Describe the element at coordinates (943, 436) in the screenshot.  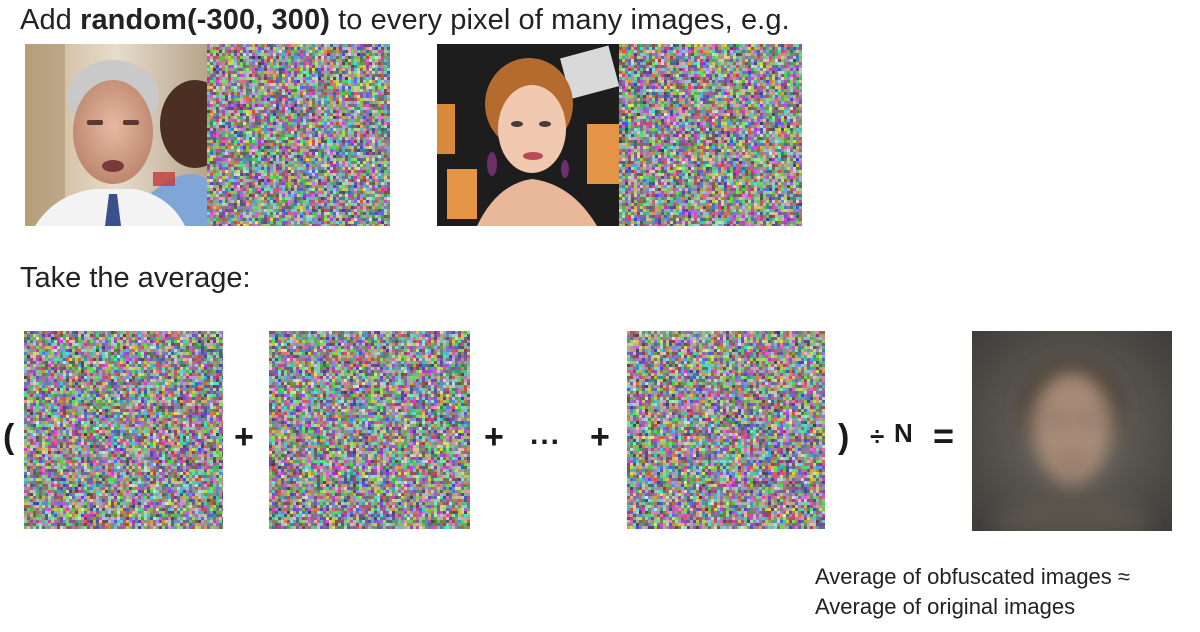
I see `equals-operator: =` at that location.